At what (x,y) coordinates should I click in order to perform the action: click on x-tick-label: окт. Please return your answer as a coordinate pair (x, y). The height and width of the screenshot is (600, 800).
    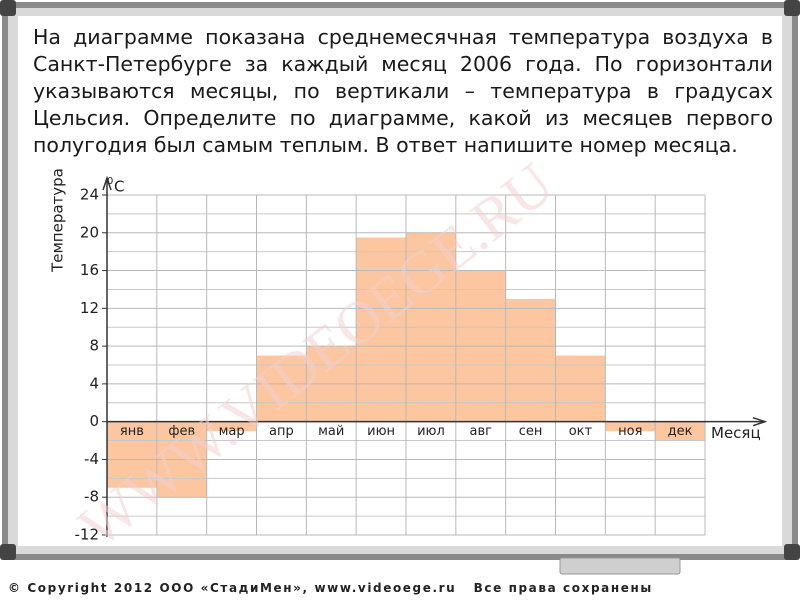
    Looking at the image, I should click on (581, 431).